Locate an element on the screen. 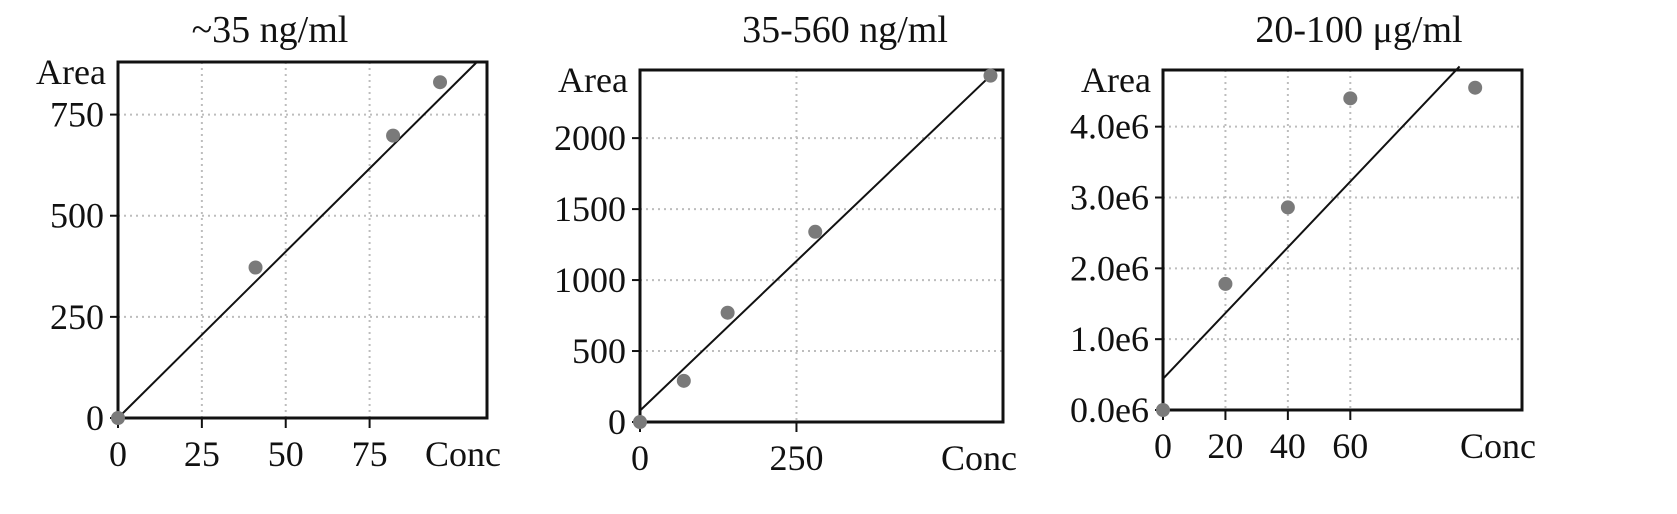 This screenshot has height=514, width=1677. y-tick-label: 0.0e6 is located at coordinates (1109, 410).